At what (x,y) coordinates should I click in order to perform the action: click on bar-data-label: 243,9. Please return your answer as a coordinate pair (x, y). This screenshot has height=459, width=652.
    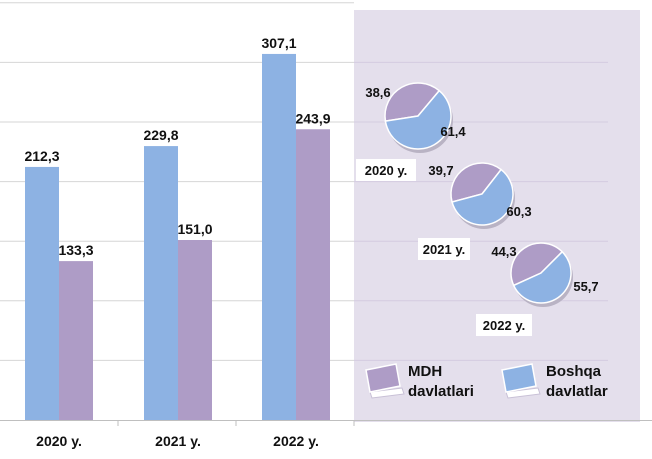
    Looking at the image, I should click on (312, 118).